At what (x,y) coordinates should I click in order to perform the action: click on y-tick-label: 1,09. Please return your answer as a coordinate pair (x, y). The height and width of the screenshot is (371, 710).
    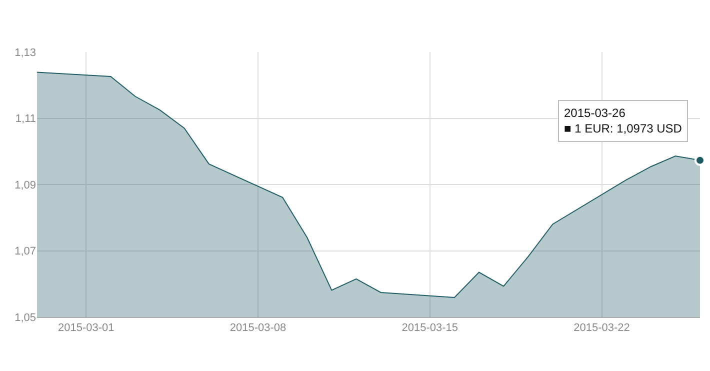
    Looking at the image, I should click on (25, 185).